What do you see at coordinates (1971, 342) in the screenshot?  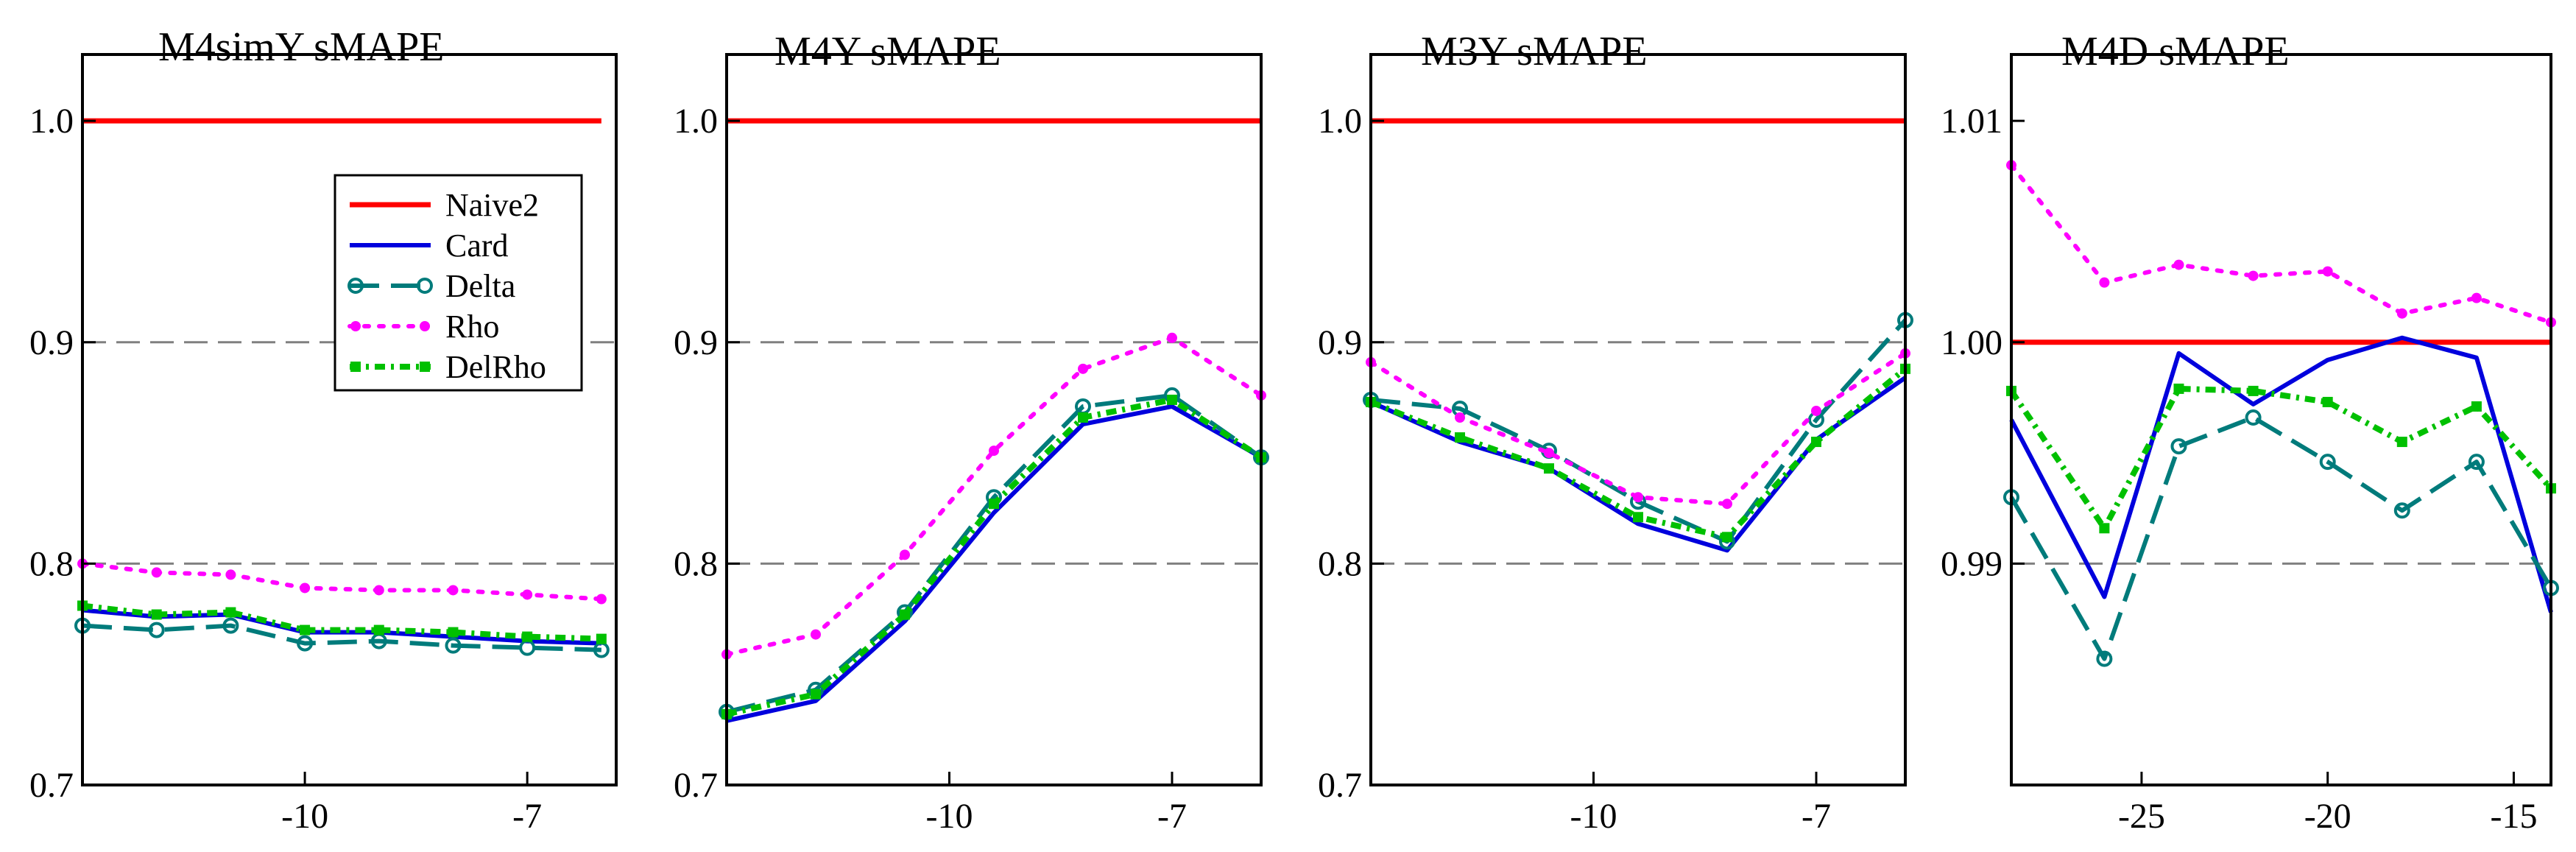 I see `y-tick-label: 1.00` at bounding box center [1971, 342].